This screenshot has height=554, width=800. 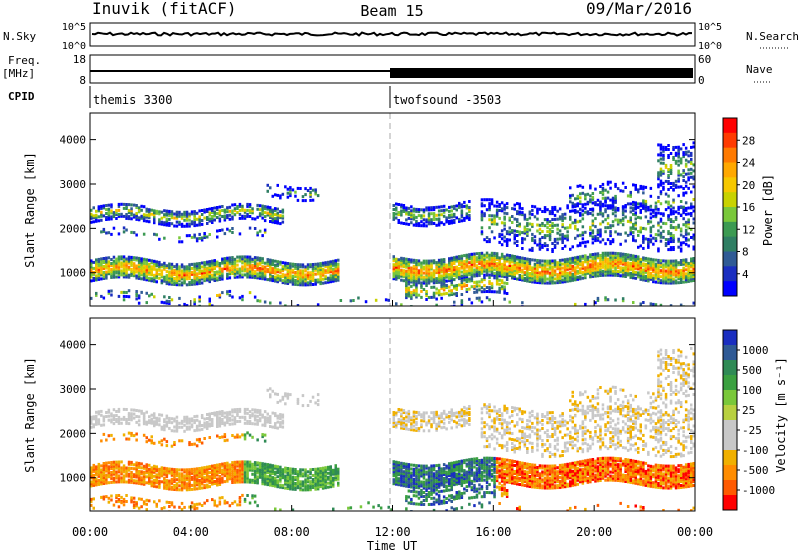 I want to click on power-cell-2066, so click(x=502, y=274).